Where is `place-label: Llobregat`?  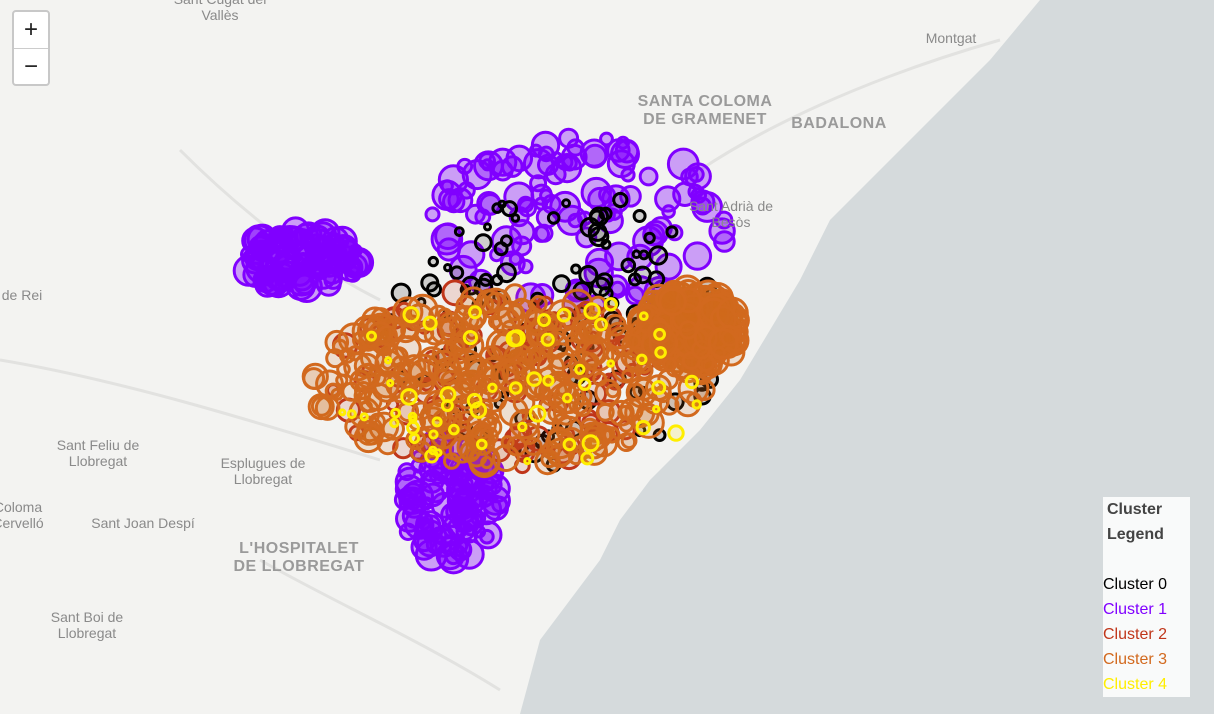 place-label: Llobregat is located at coordinates (87, 633).